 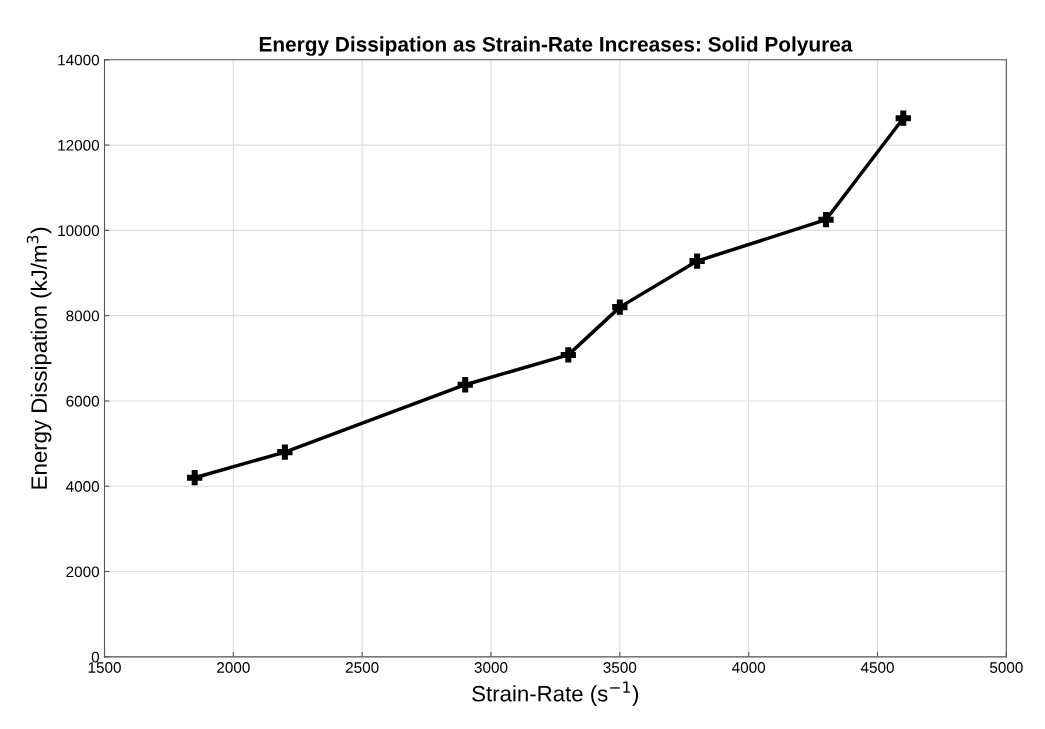 What do you see at coordinates (95, 657) in the screenshot?
I see `y-tick-label: 0` at bounding box center [95, 657].